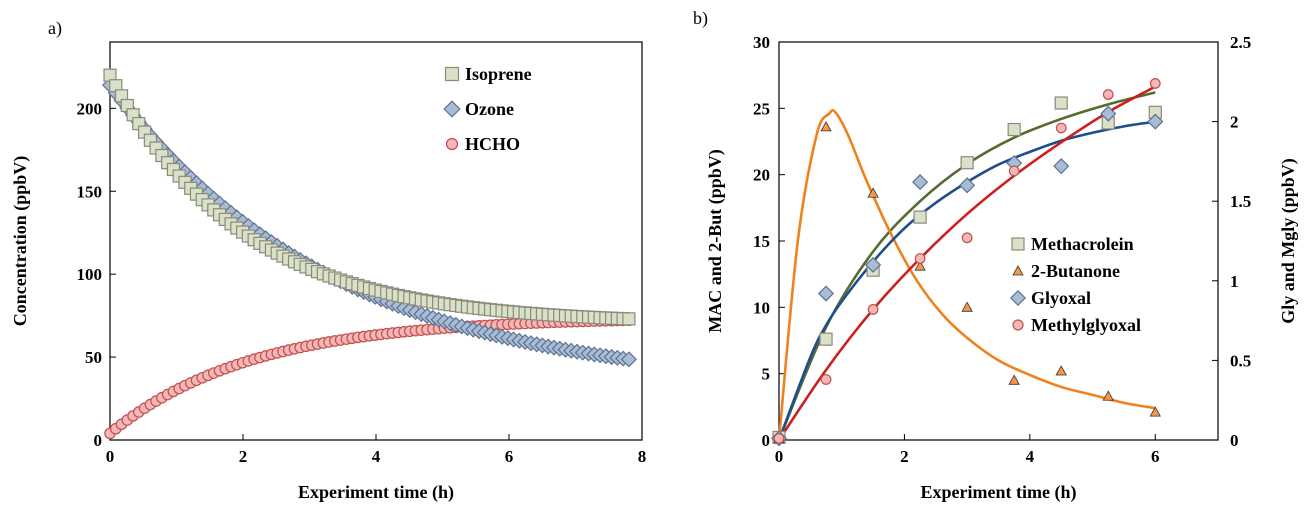  I want to click on legend-label: HCHO, so click(492, 144).